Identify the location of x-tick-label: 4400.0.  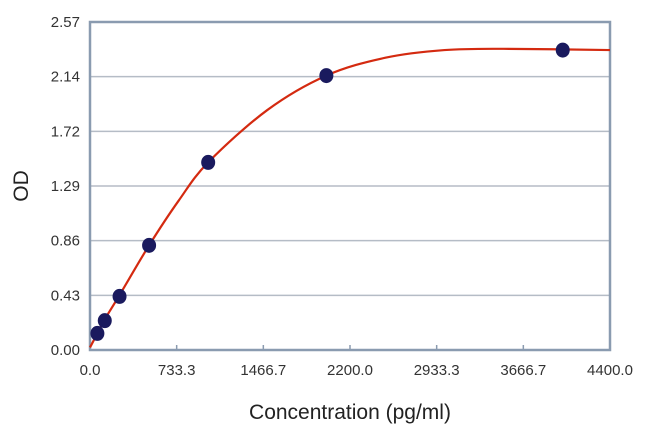
(610, 370).